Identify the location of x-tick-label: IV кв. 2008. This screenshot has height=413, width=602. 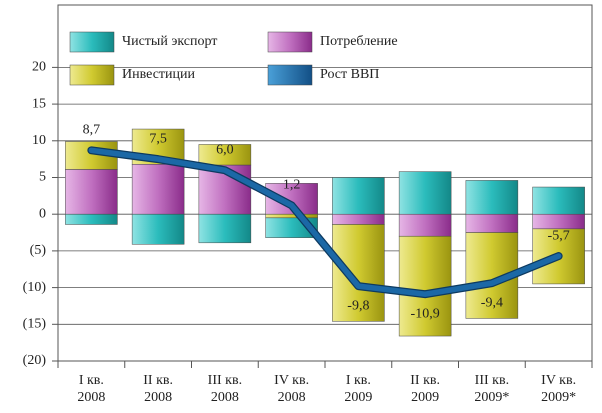
(291, 389).